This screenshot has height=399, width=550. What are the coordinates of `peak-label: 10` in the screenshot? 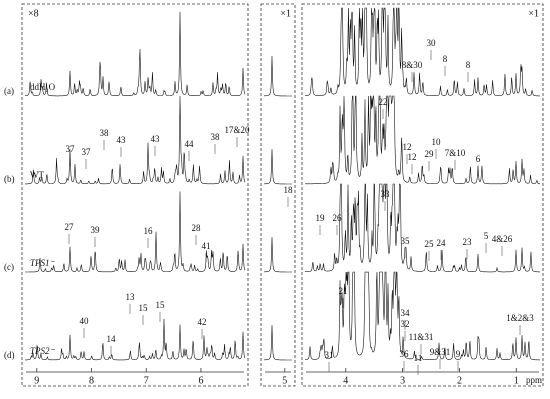 It's located at (437, 142).